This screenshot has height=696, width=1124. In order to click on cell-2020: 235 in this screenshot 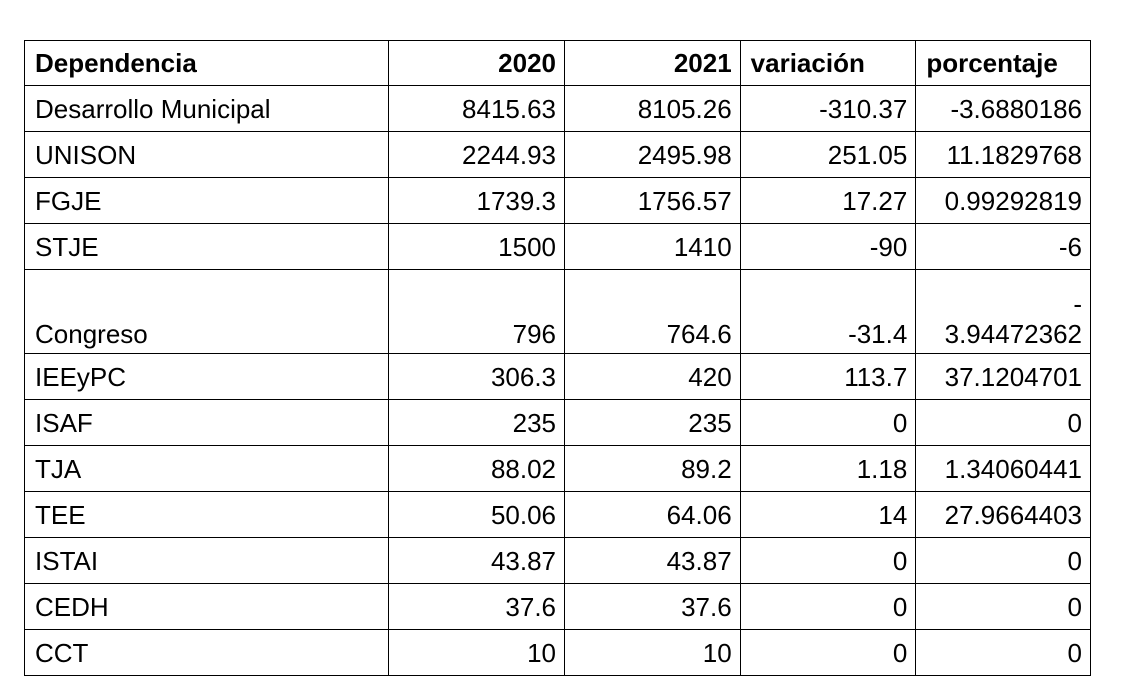, I will do `click(477, 422)`.